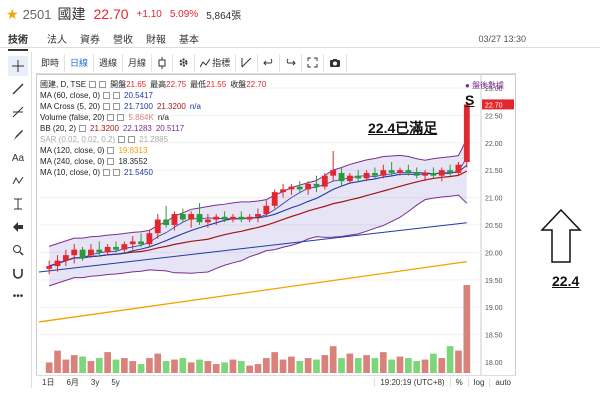 This screenshot has height=400, width=600. Describe the element at coordinates (103, 84) in the screenshot. I see `legend-settings-icon` at that location.